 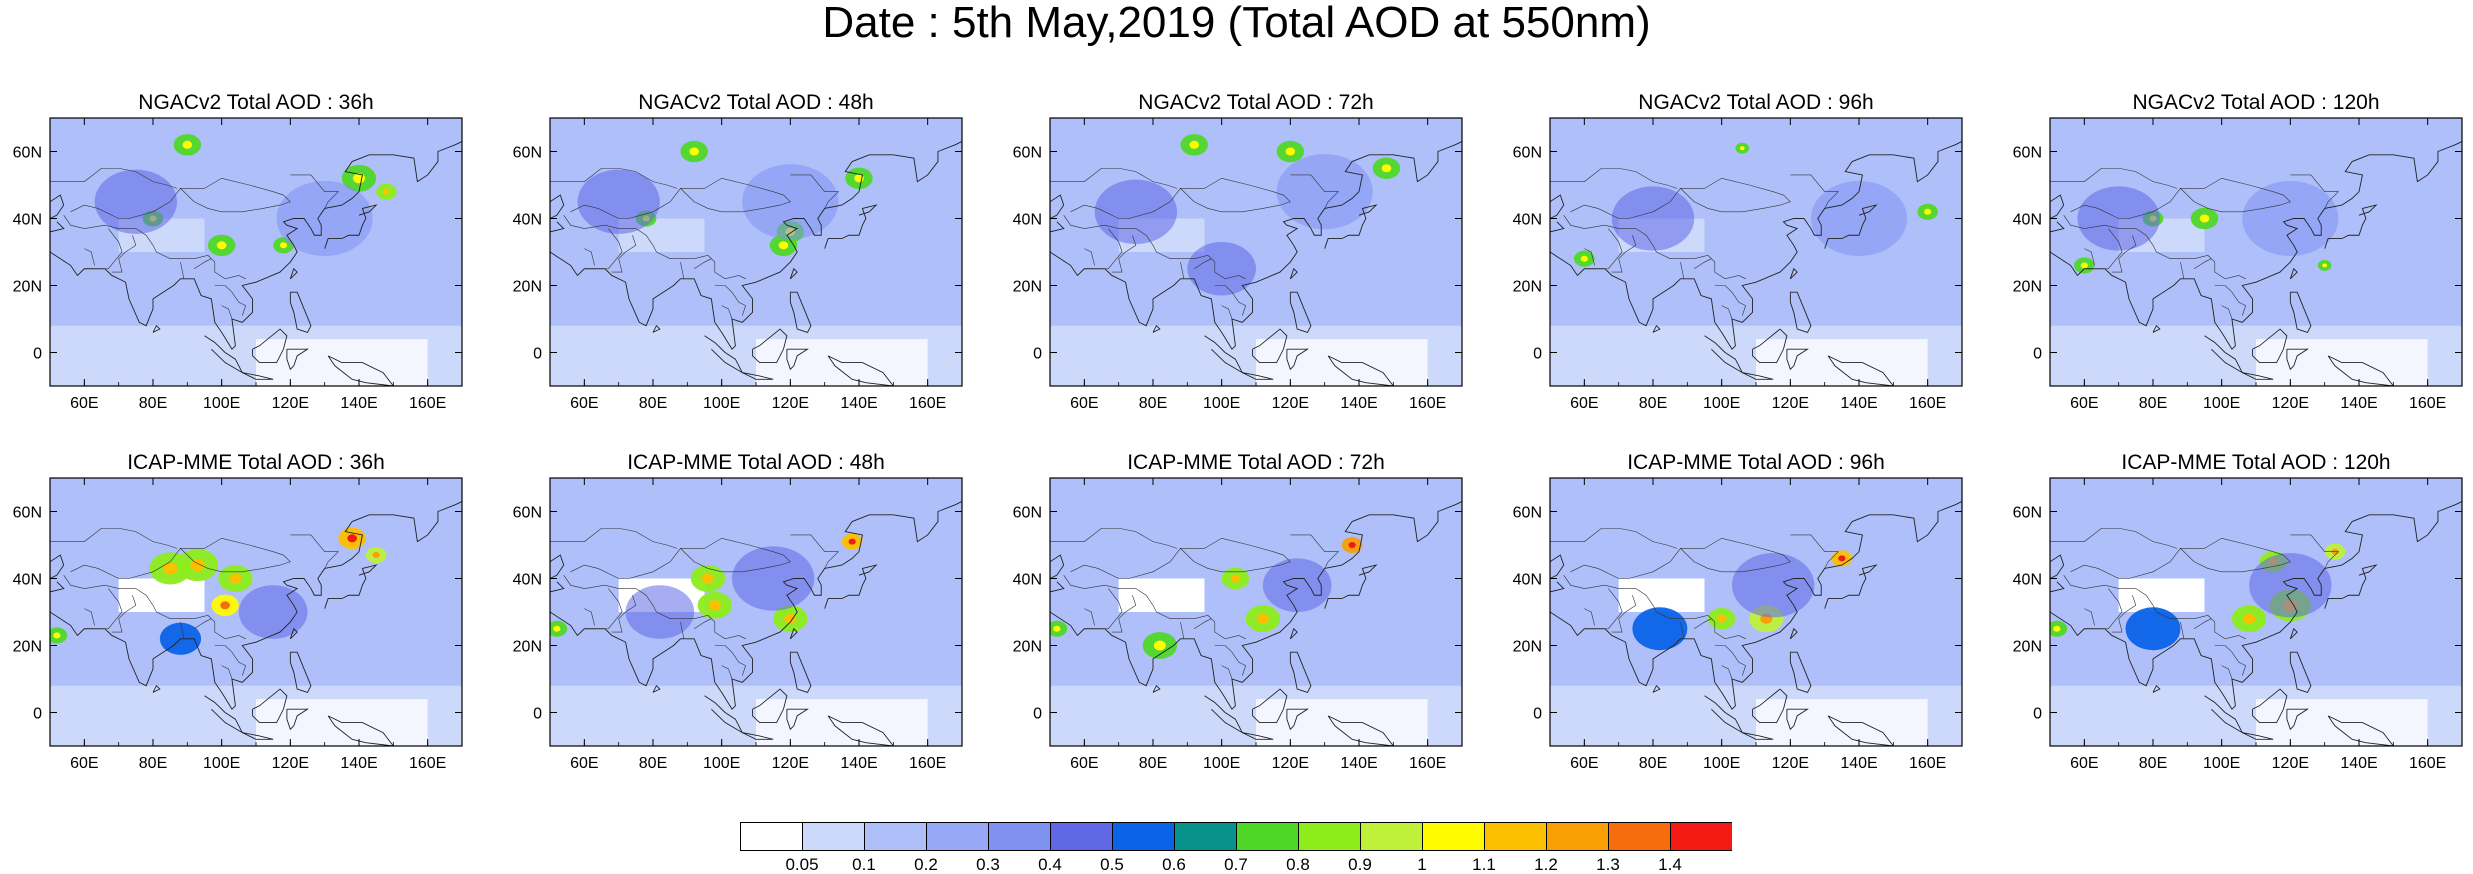 What do you see at coordinates (1608, 864) in the screenshot?
I see `colorbar-label: 1.3` at bounding box center [1608, 864].